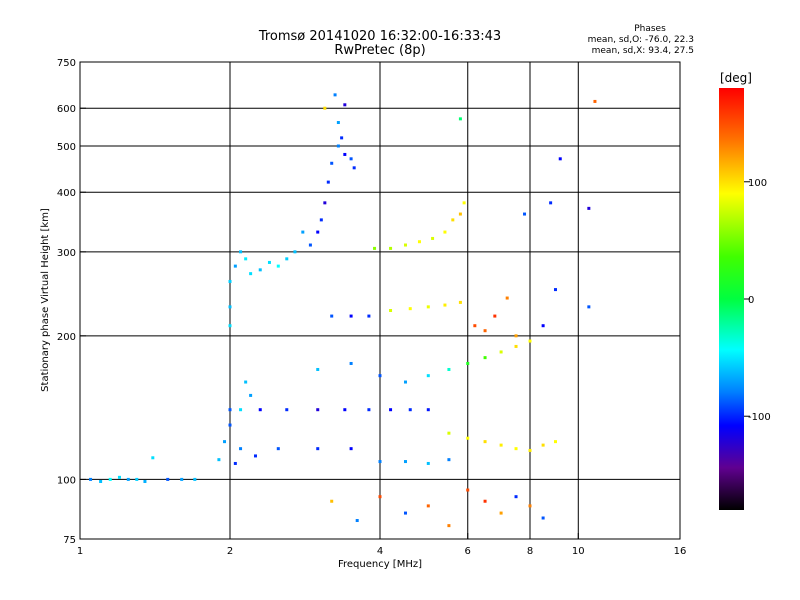 The height and width of the screenshot is (600, 800). What do you see at coordinates (757, 300) in the screenshot?
I see `colorbar-ticks: 100 0 -100` at bounding box center [757, 300].